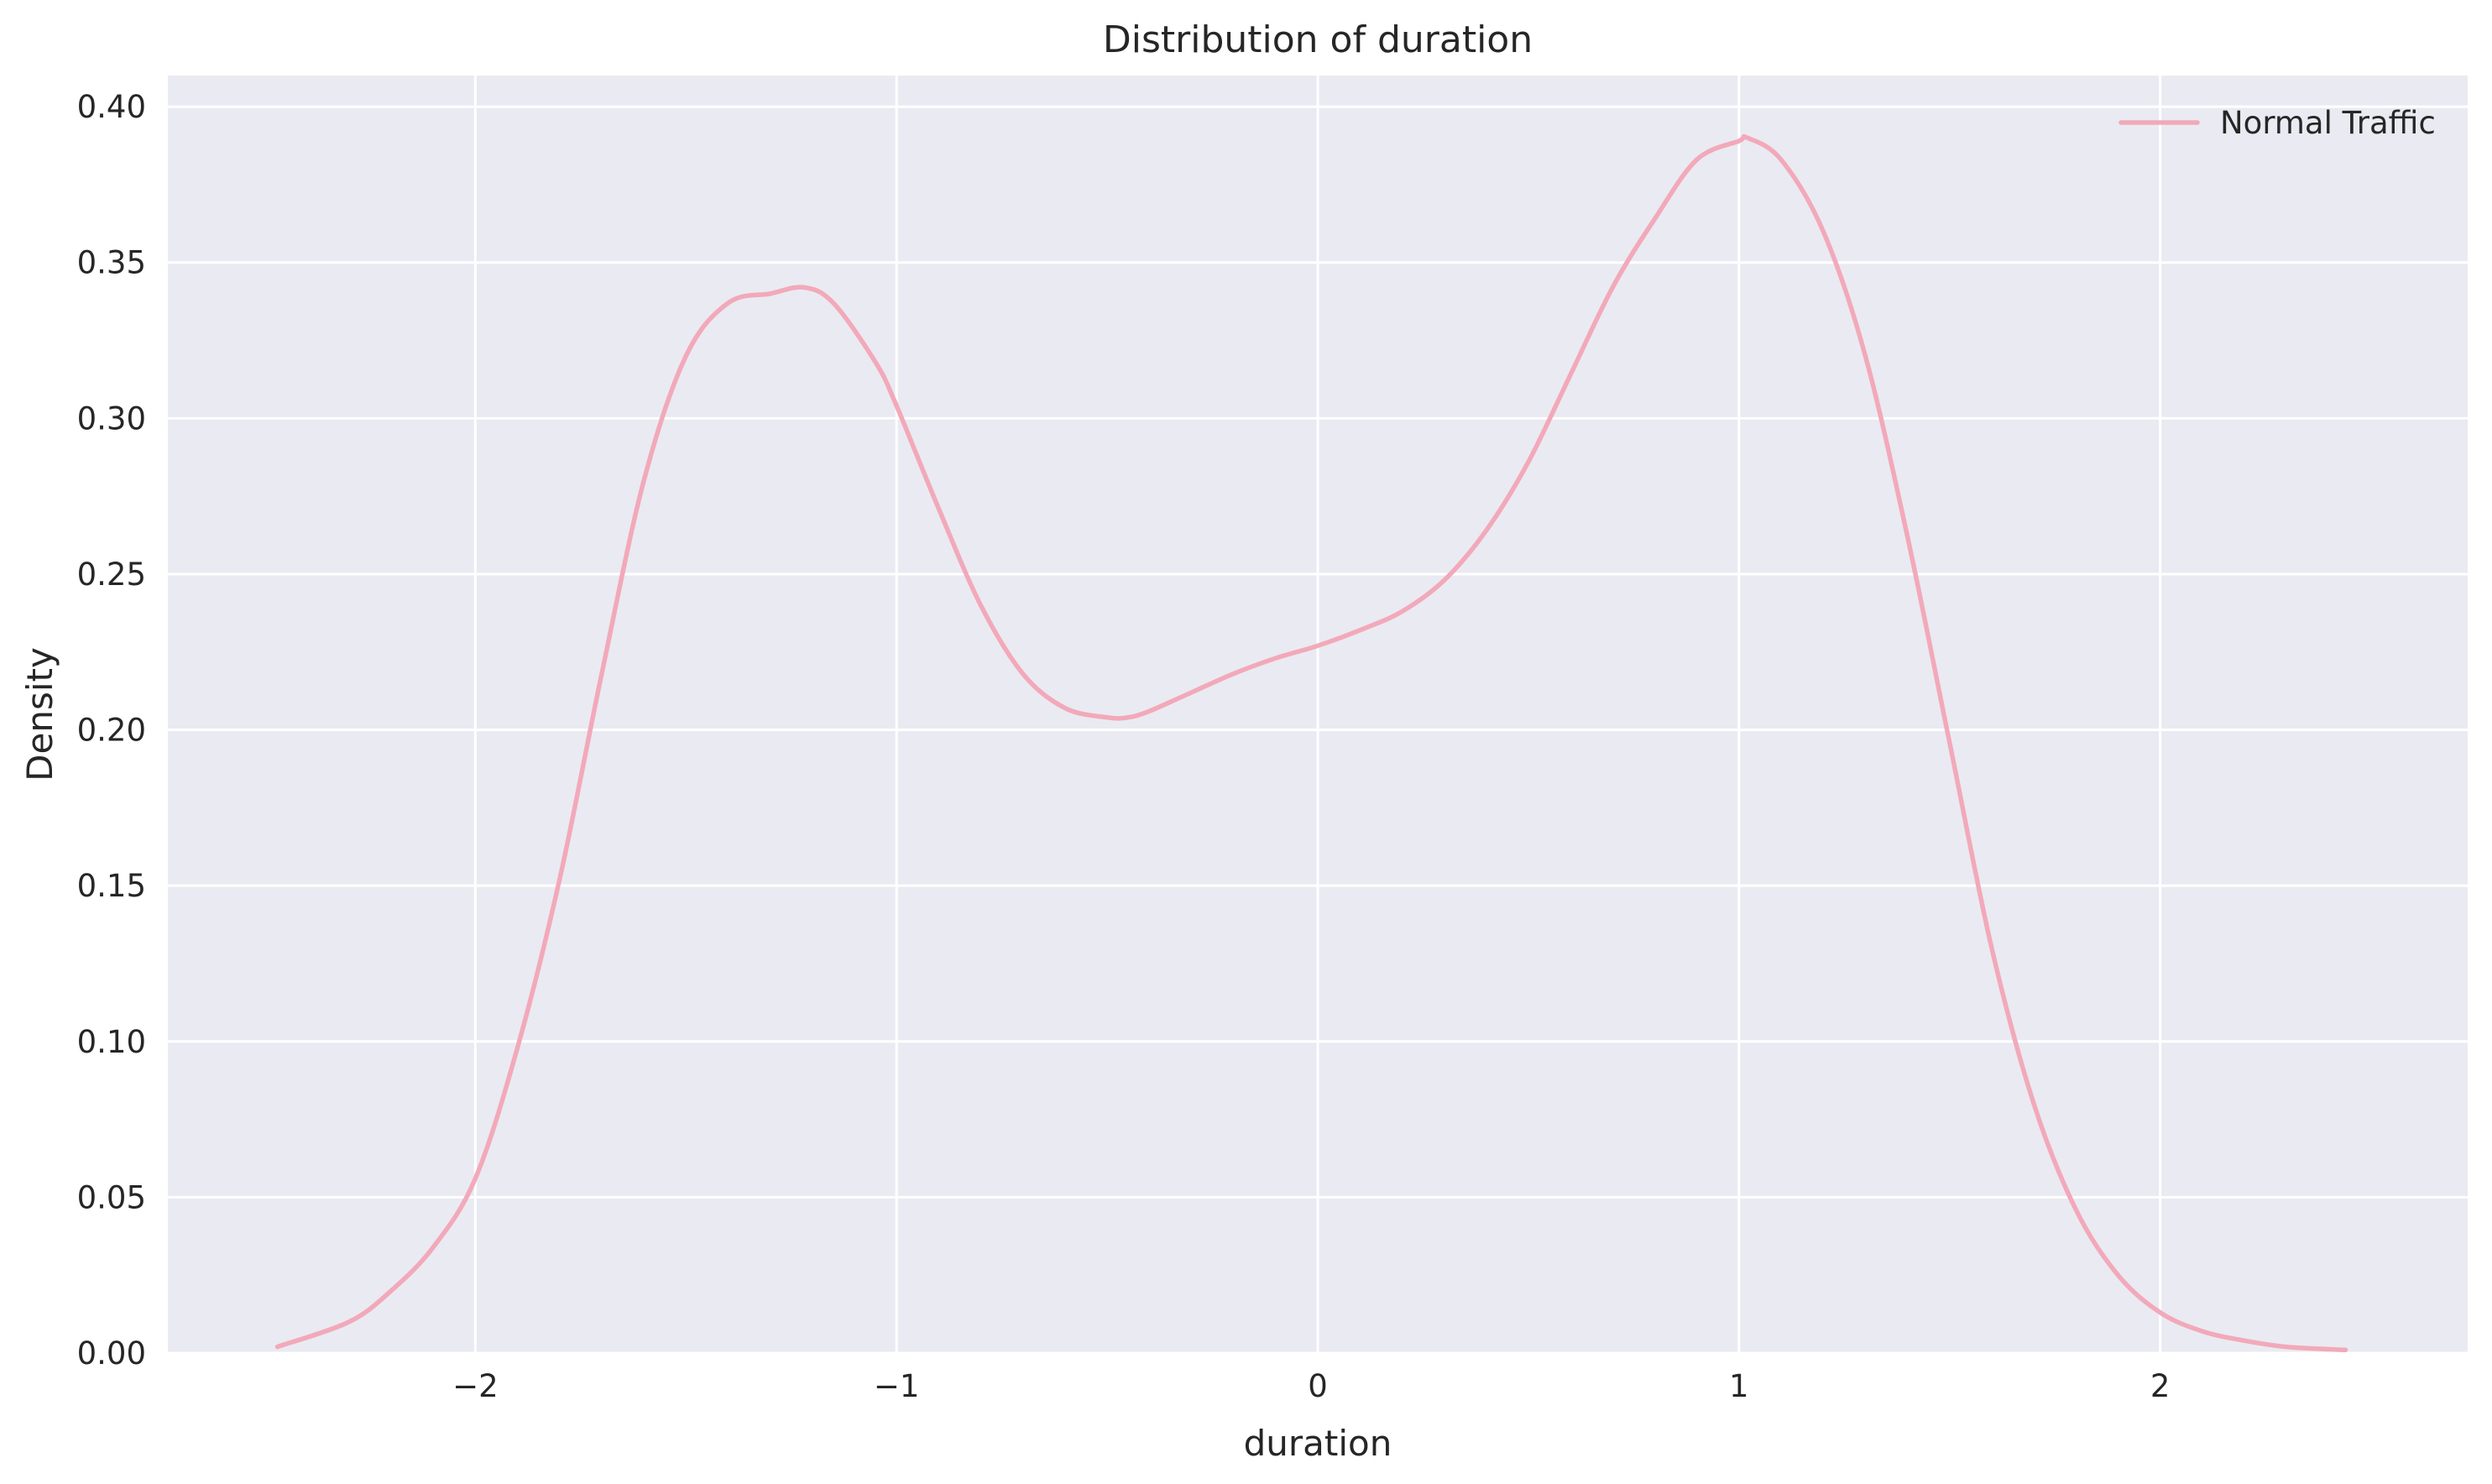 The height and width of the screenshot is (1484, 2492). Describe the element at coordinates (2328, 123) in the screenshot. I see `legend-label: Normal Traffic` at that location.